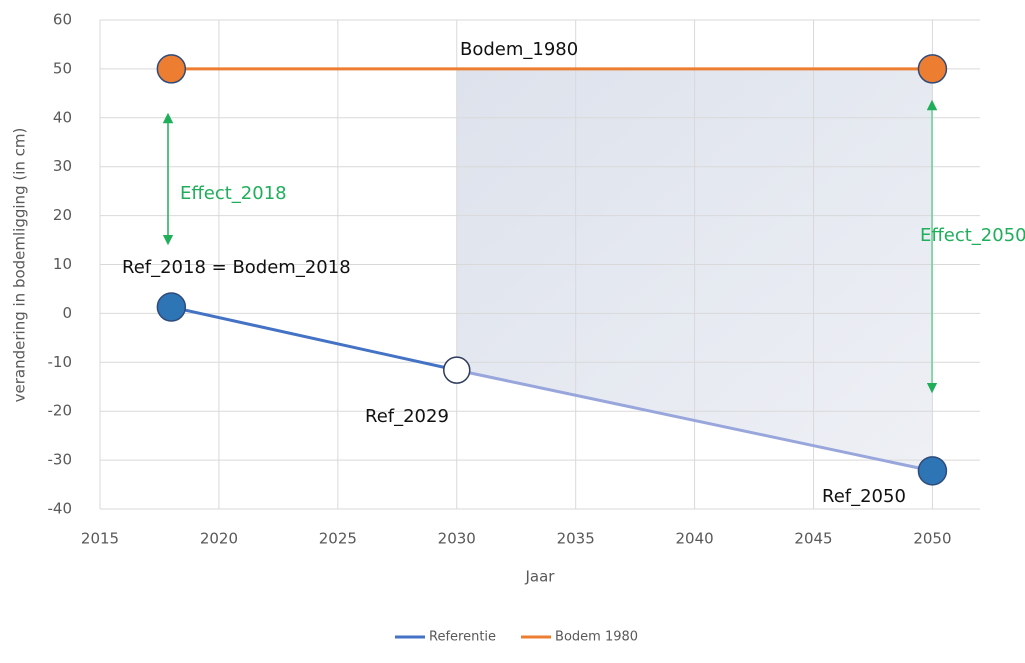 The image size is (1025, 663). Describe the element at coordinates (62, 166) in the screenshot. I see `y-tick-label: 30` at that location.